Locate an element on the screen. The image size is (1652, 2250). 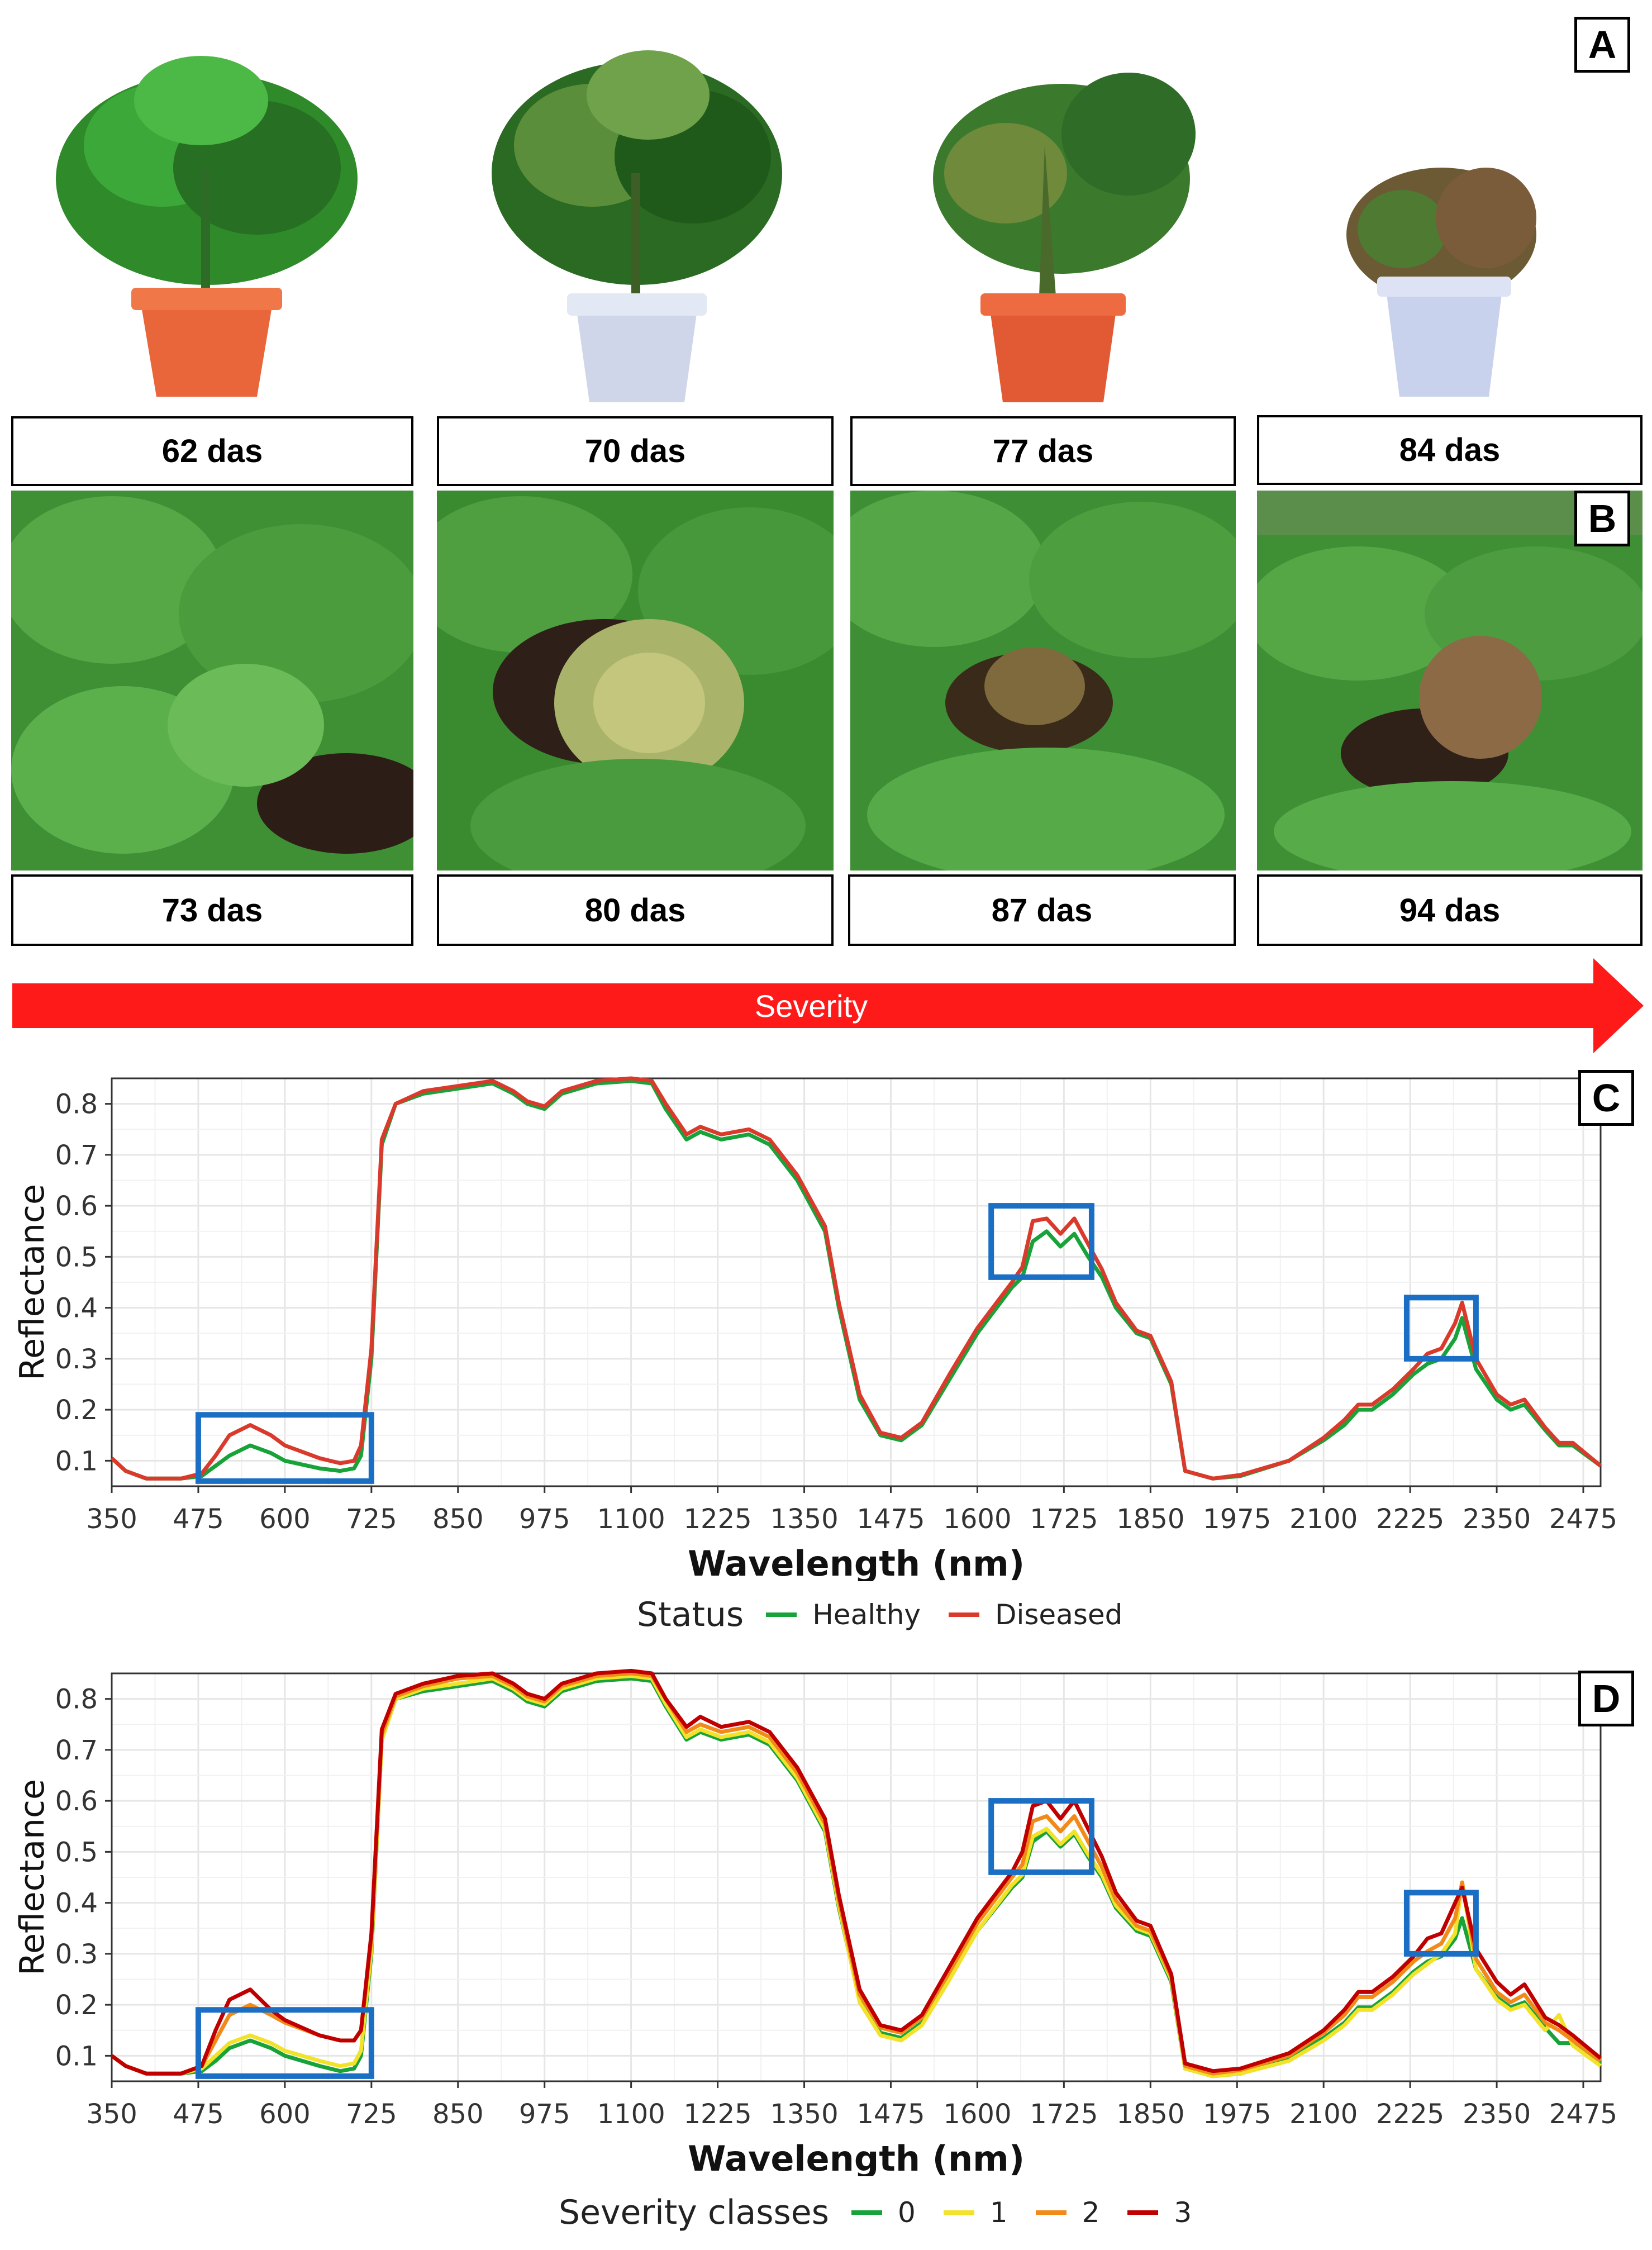
x-tick-label-475: 475 is located at coordinates (198, 1519).